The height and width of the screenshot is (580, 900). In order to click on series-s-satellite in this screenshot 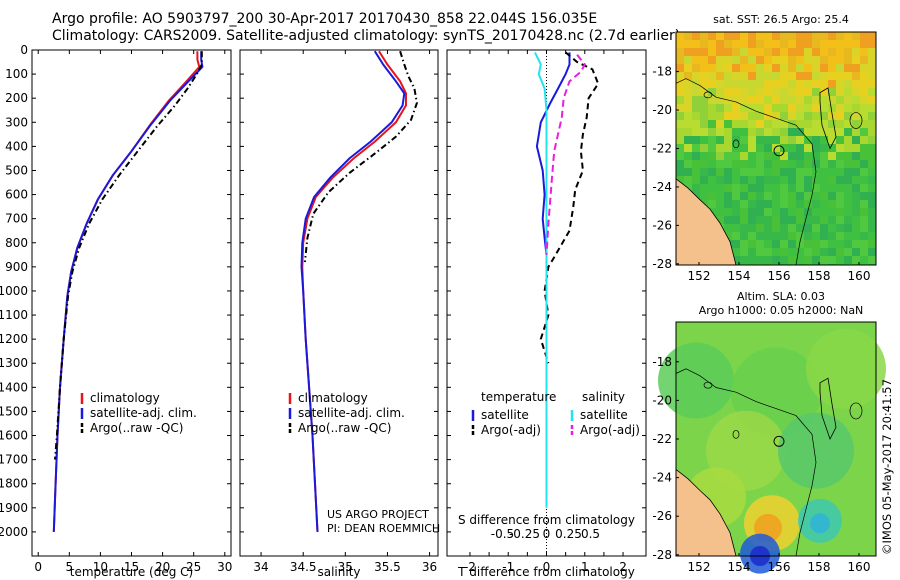, I will do `click(541, 279)`.